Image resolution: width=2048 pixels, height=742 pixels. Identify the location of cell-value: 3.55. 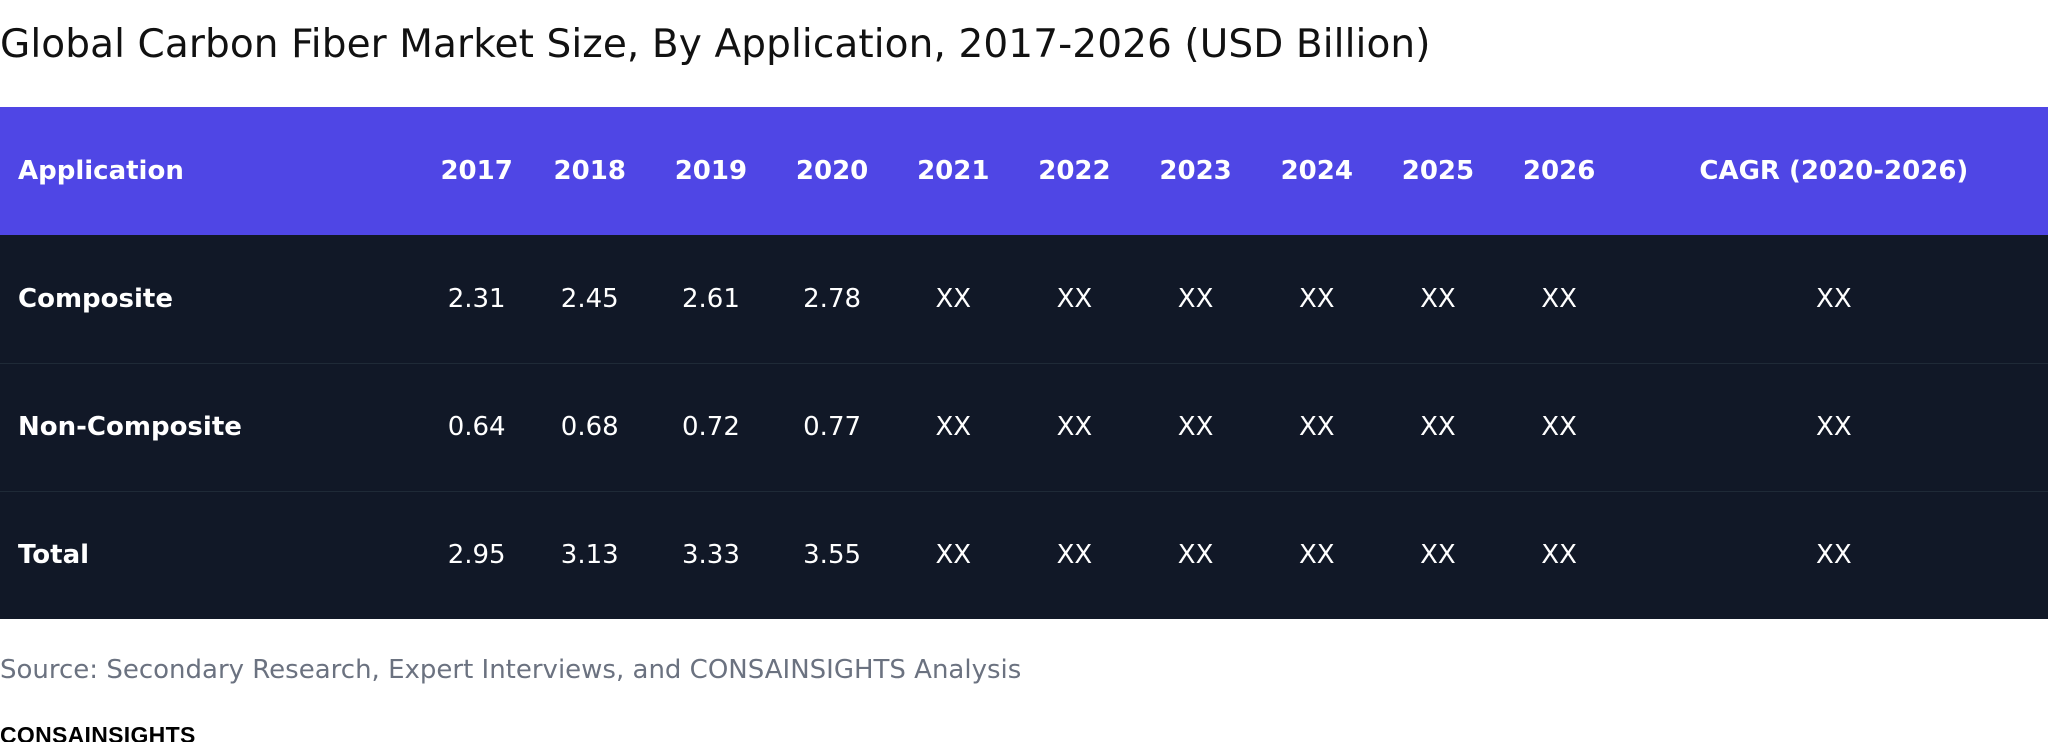
(832, 554).